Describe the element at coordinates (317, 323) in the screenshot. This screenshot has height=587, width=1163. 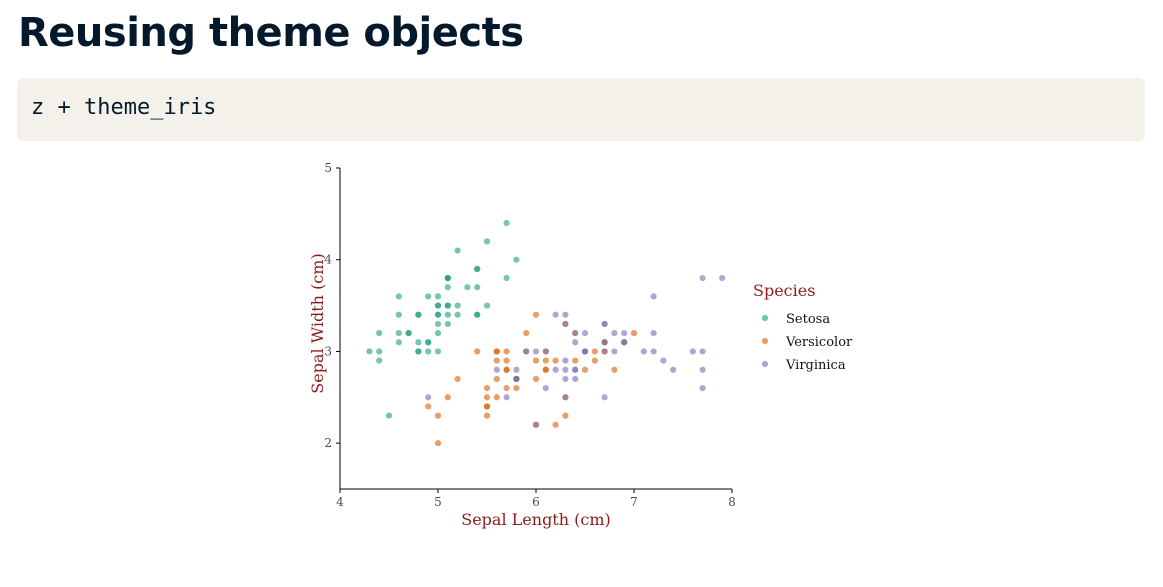
I see `y-axis-title: Sepal Width (cm)` at that location.